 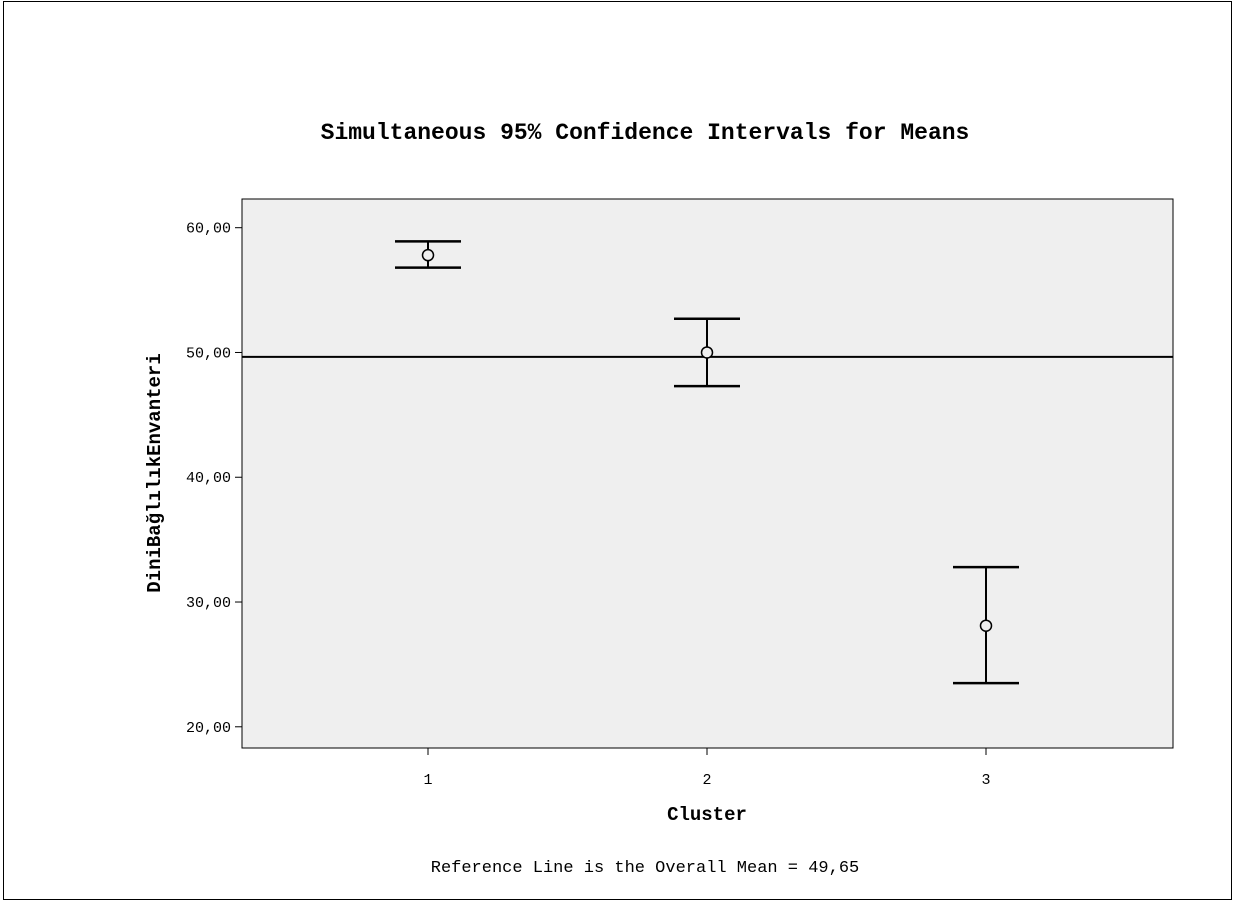 I want to click on x-tick-label: 3, so click(x=985, y=780).